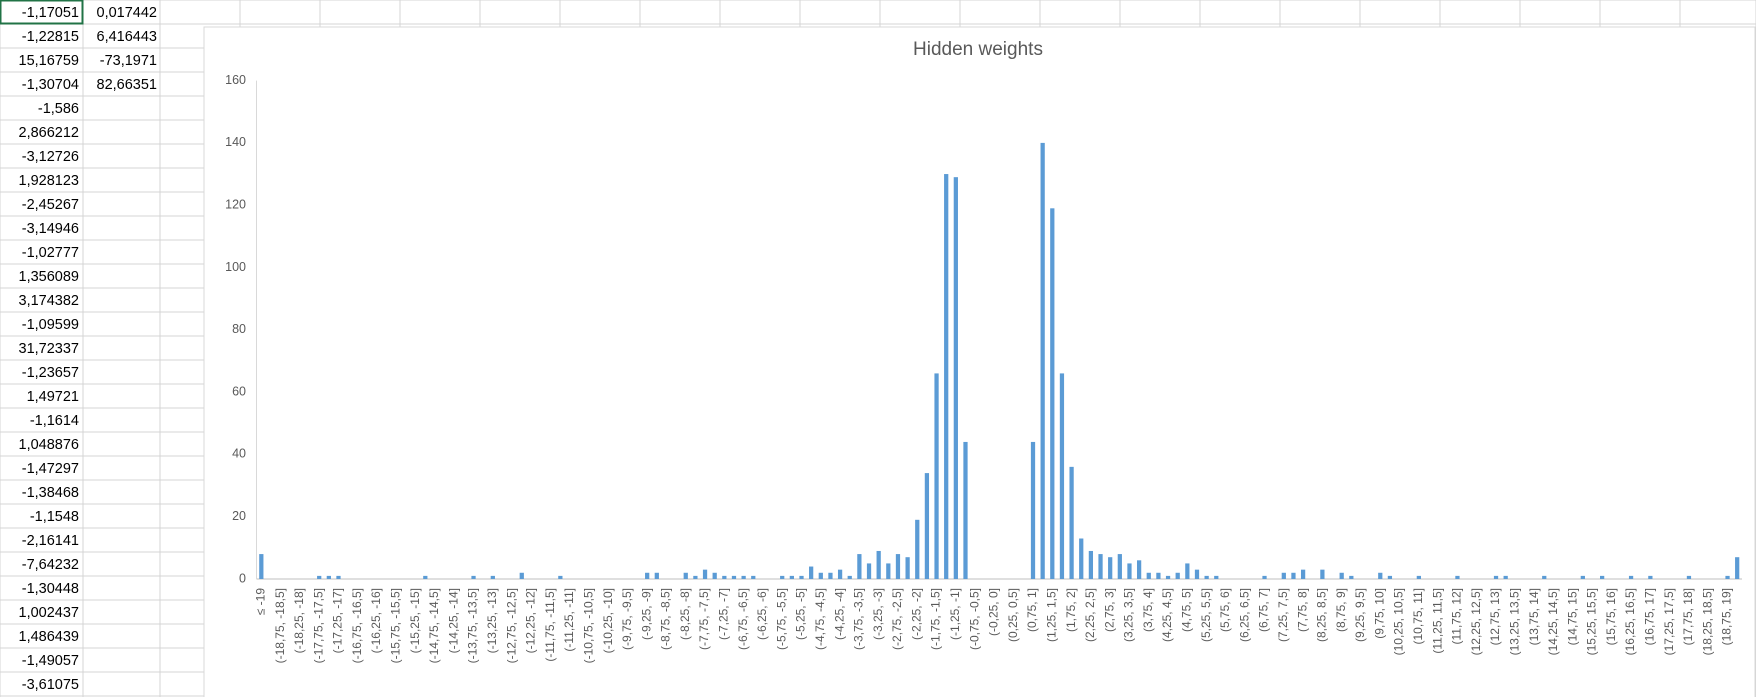 The height and width of the screenshot is (697, 1756). What do you see at coordinates (239, 516) in the screenshot?
I see `y-tick-label: 20` at bounding box center [239, 516].